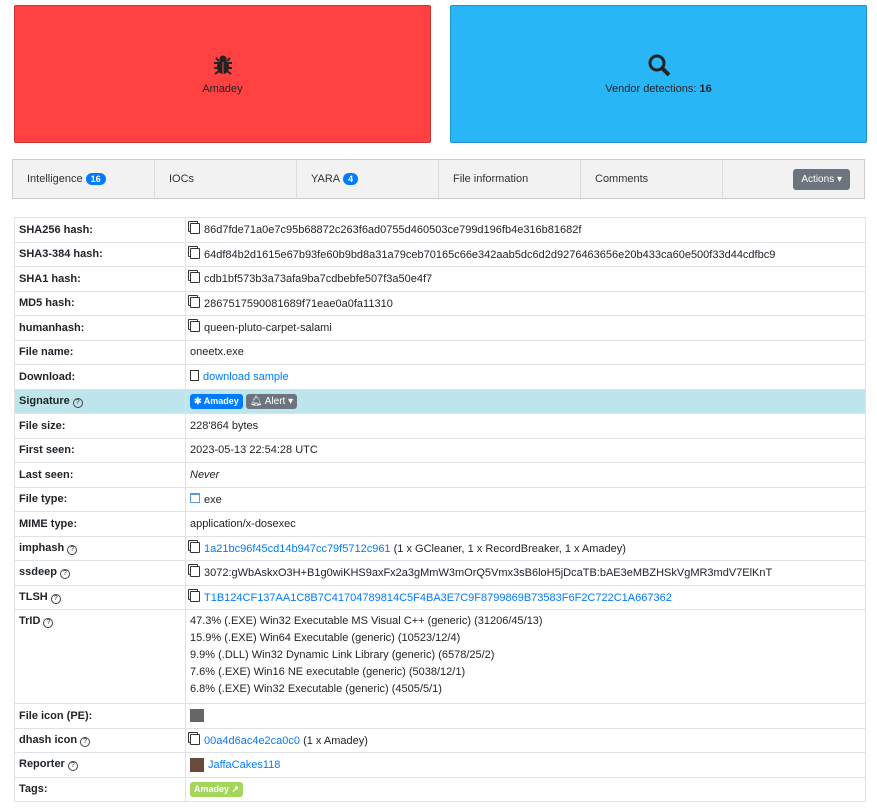  I want to click on row-value, so click(525, 716).